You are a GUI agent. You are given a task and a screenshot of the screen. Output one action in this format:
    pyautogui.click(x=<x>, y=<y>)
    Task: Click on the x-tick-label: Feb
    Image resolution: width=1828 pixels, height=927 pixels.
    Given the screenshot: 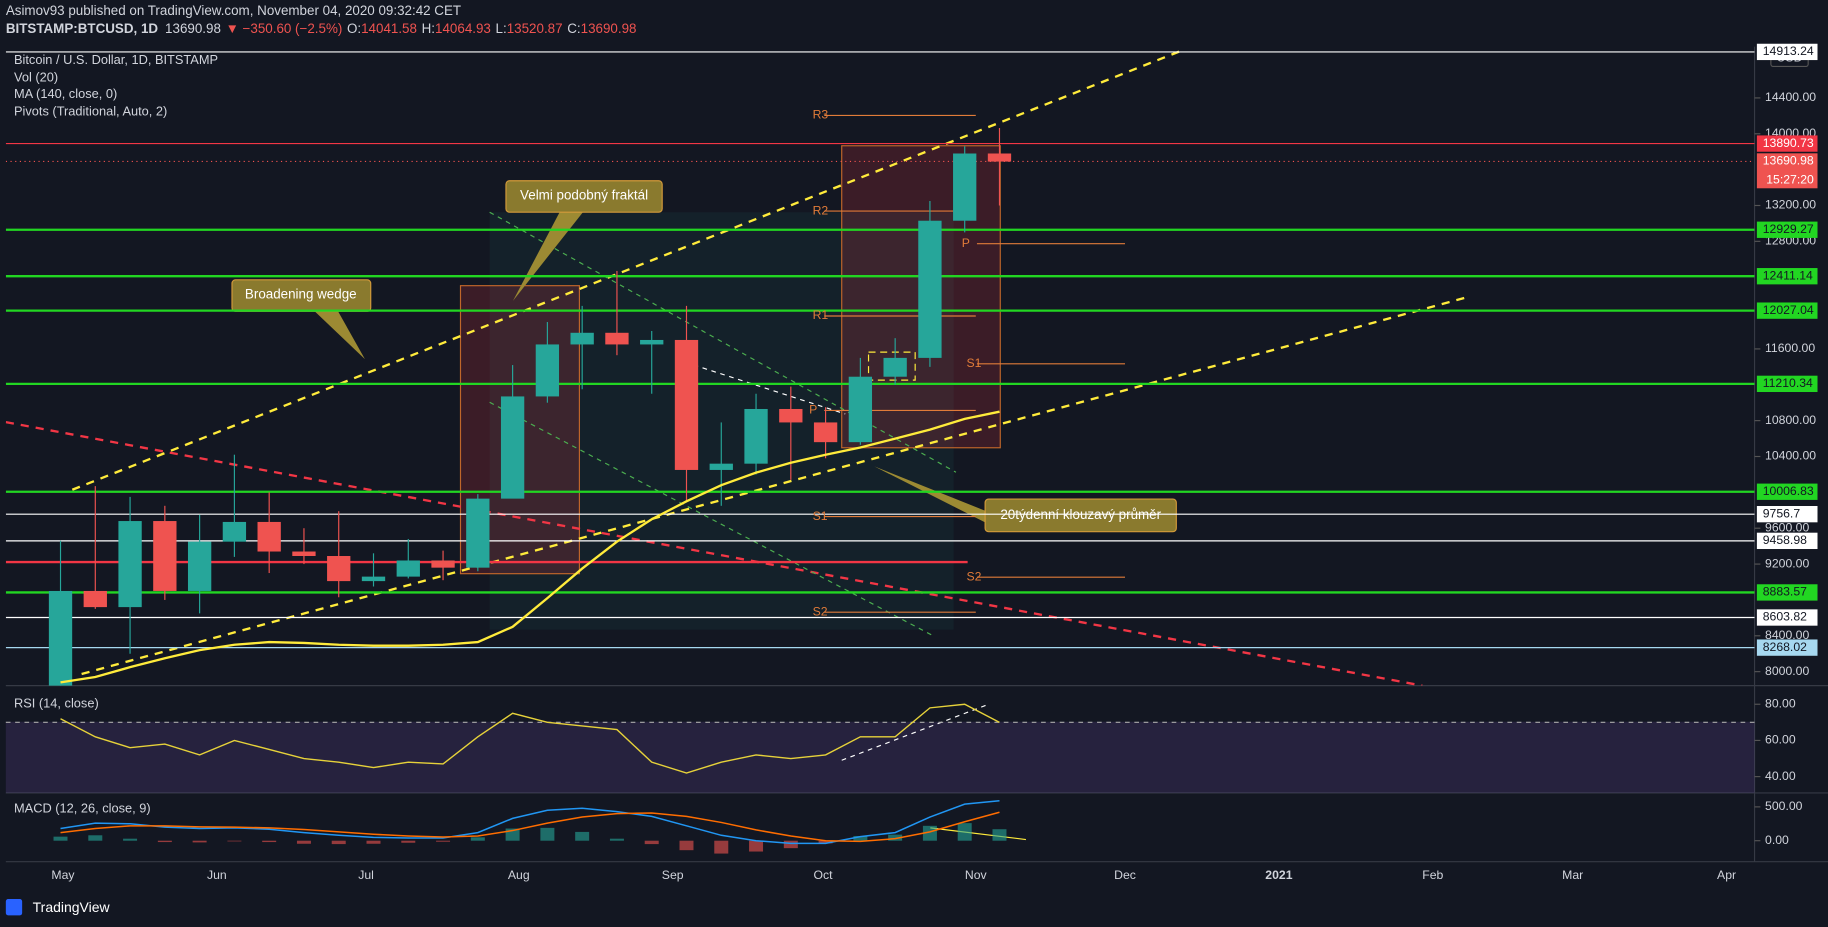 What is the action you would take?
    pyautogui.click(x=1432, y=875)
    